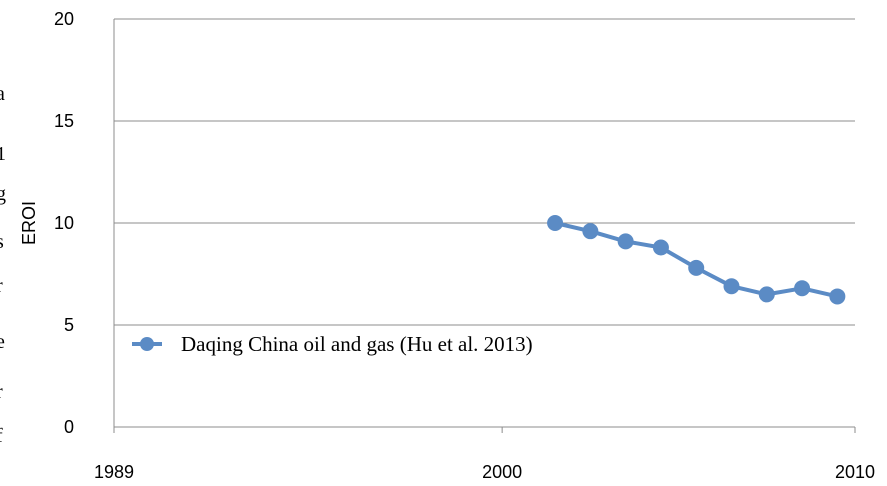 The width and height of the screenshot is (887, 486). I want to click on series-layer, so click(696, 260).